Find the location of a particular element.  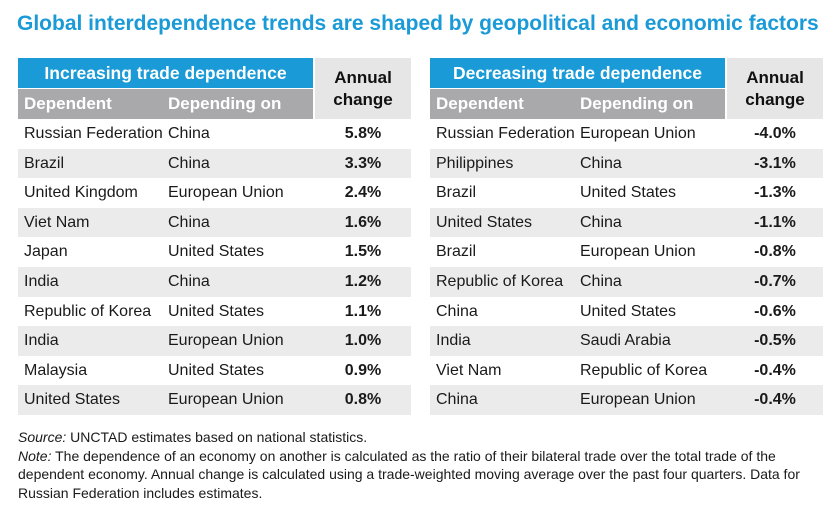

cell-annual-change: 1.1% is located at coordinates (363, 311).